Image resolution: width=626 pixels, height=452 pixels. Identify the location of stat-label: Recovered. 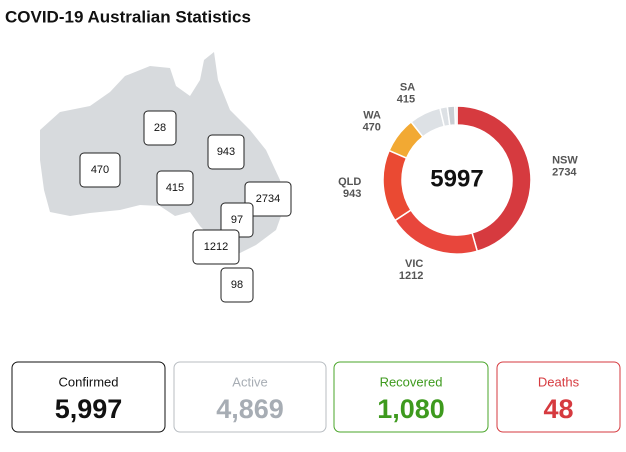
(411, 381).